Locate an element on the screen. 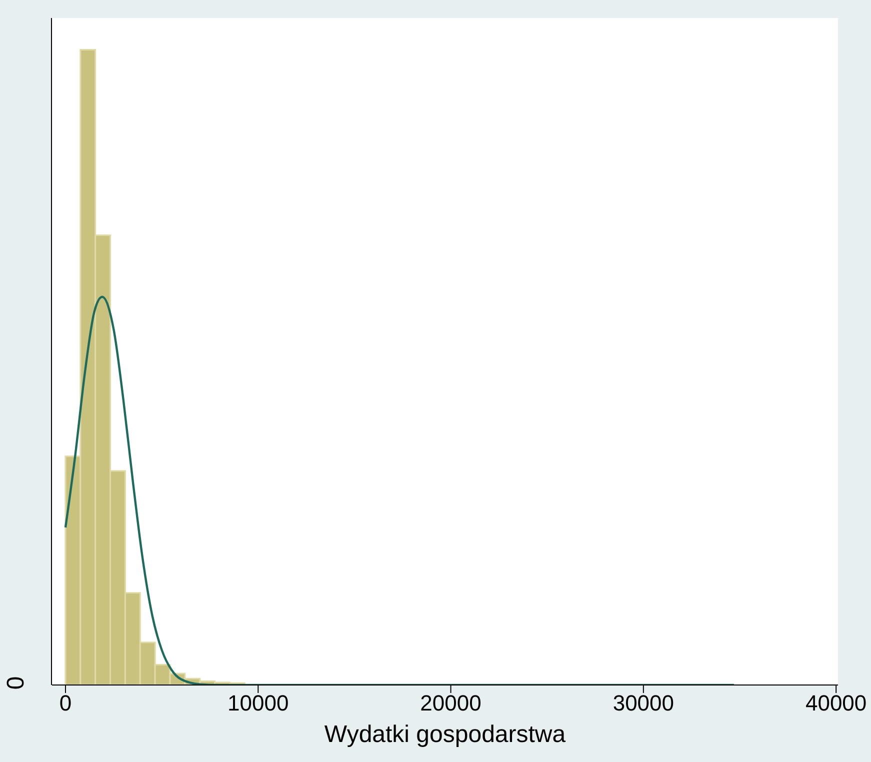 This screenshot has width=871, height=762. text: 0 is located at coordinates (16, 683).